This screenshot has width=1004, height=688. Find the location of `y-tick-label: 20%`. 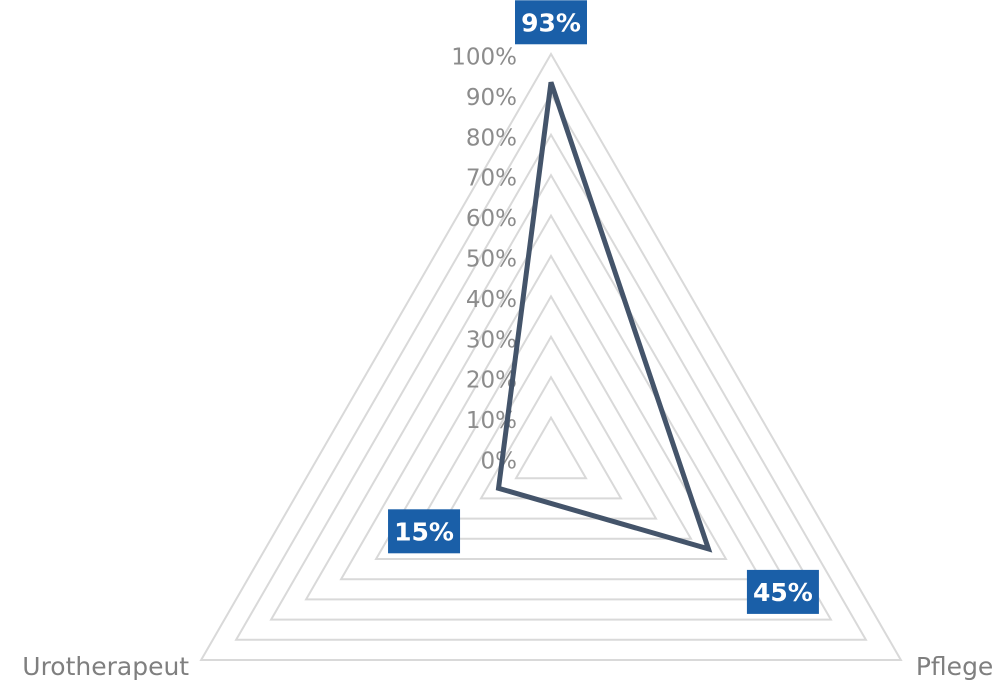

y-tick-label: 20% is located at coordinates (491, 381).